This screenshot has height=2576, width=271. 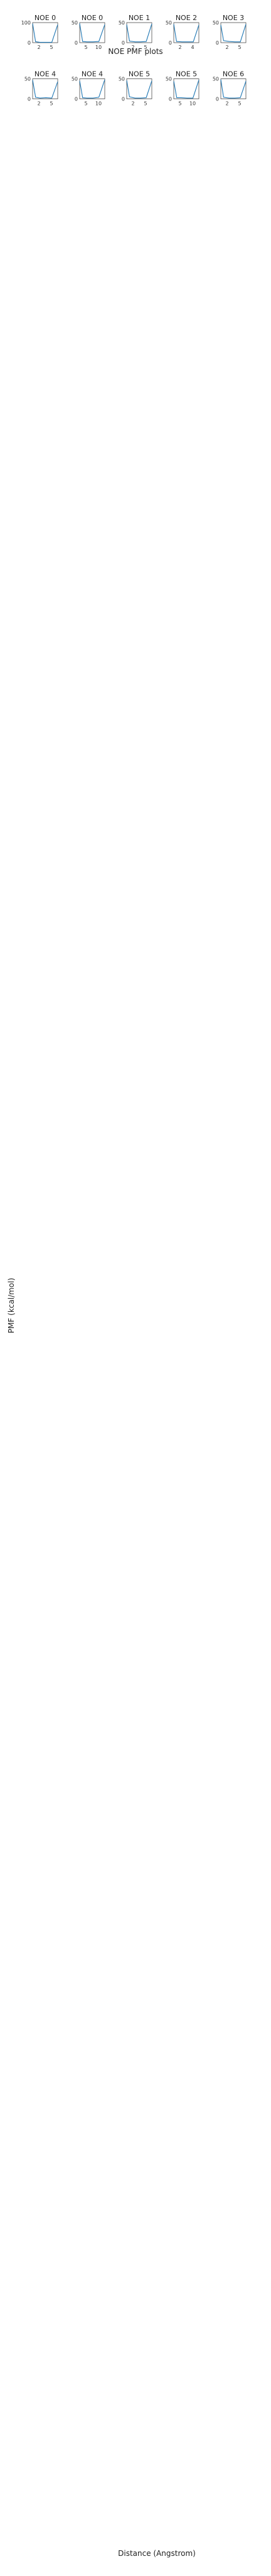 What do you see at coordinates (11, 1305) in the screenshot?
I see `y-axis-label: PMF (kcal/mol)` at bounding box center [11, 1305].